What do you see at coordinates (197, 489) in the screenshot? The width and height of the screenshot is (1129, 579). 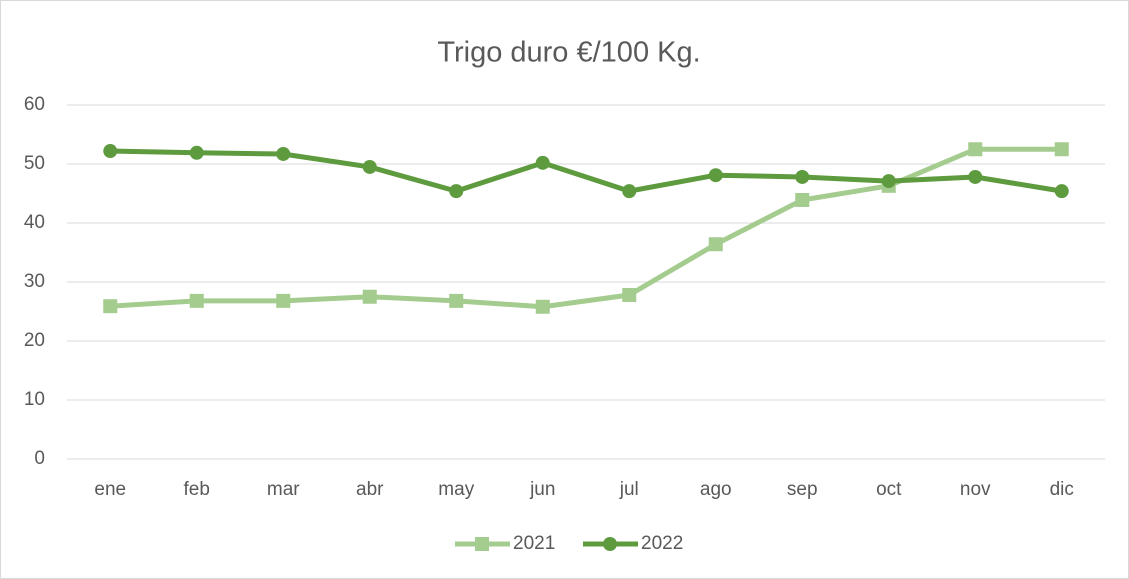 I see `x-tick-label: feb` at bounding box center [197, 489].